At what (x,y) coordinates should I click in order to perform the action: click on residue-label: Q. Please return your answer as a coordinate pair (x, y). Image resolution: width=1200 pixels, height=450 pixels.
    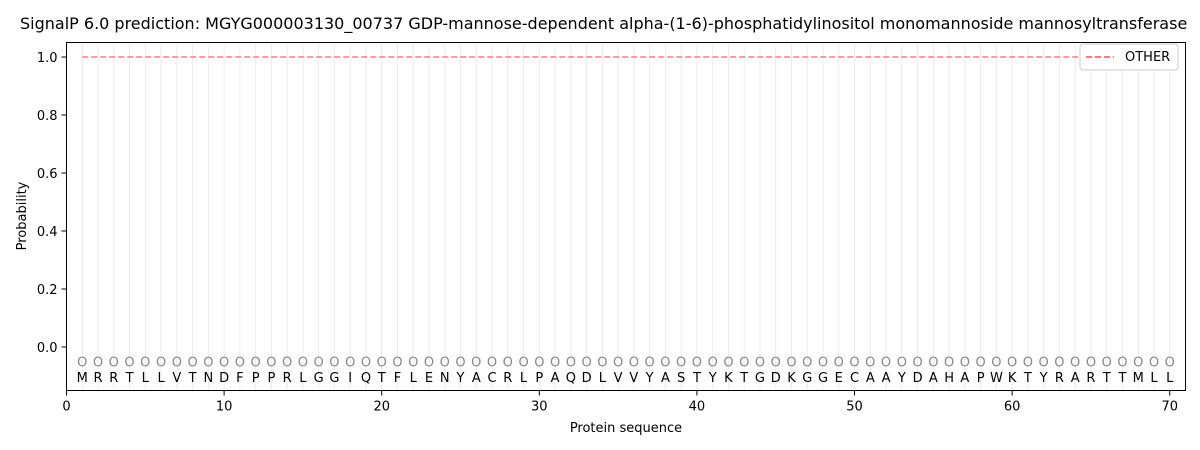
    Looking at the image, I should click on (571, 378).